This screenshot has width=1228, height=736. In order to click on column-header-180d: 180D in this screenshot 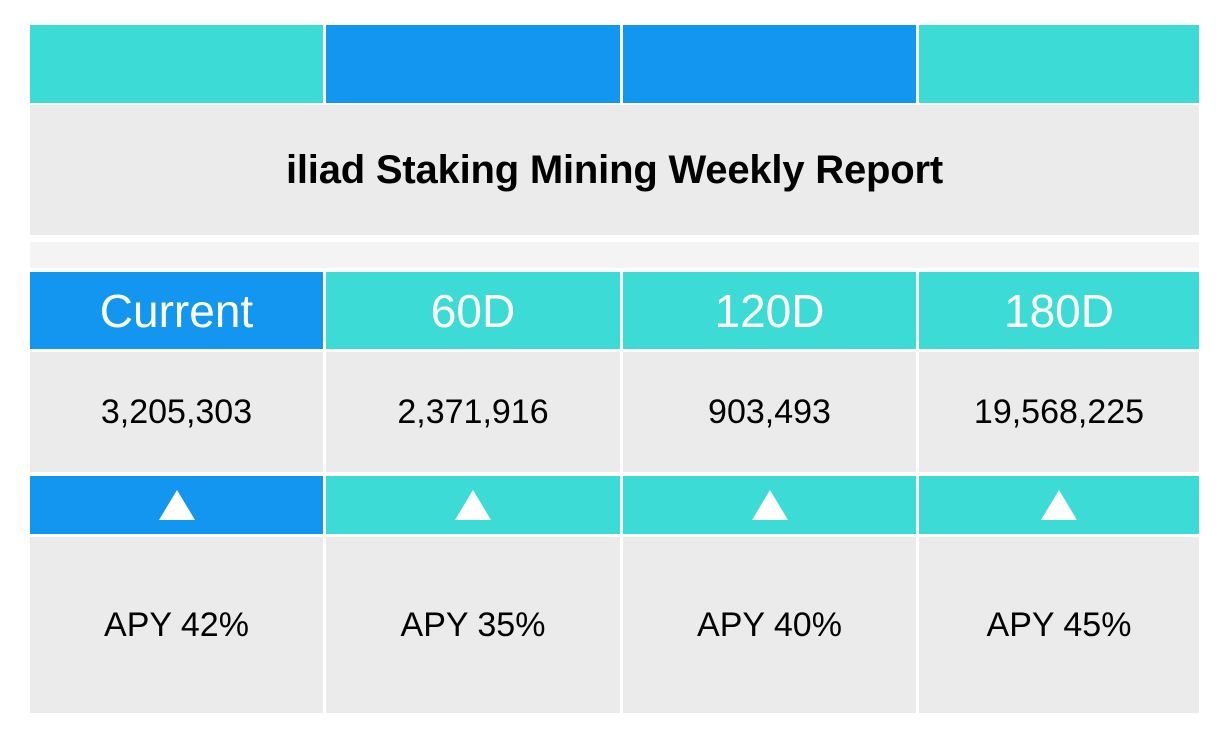, I will do `click(1059, 310)`.